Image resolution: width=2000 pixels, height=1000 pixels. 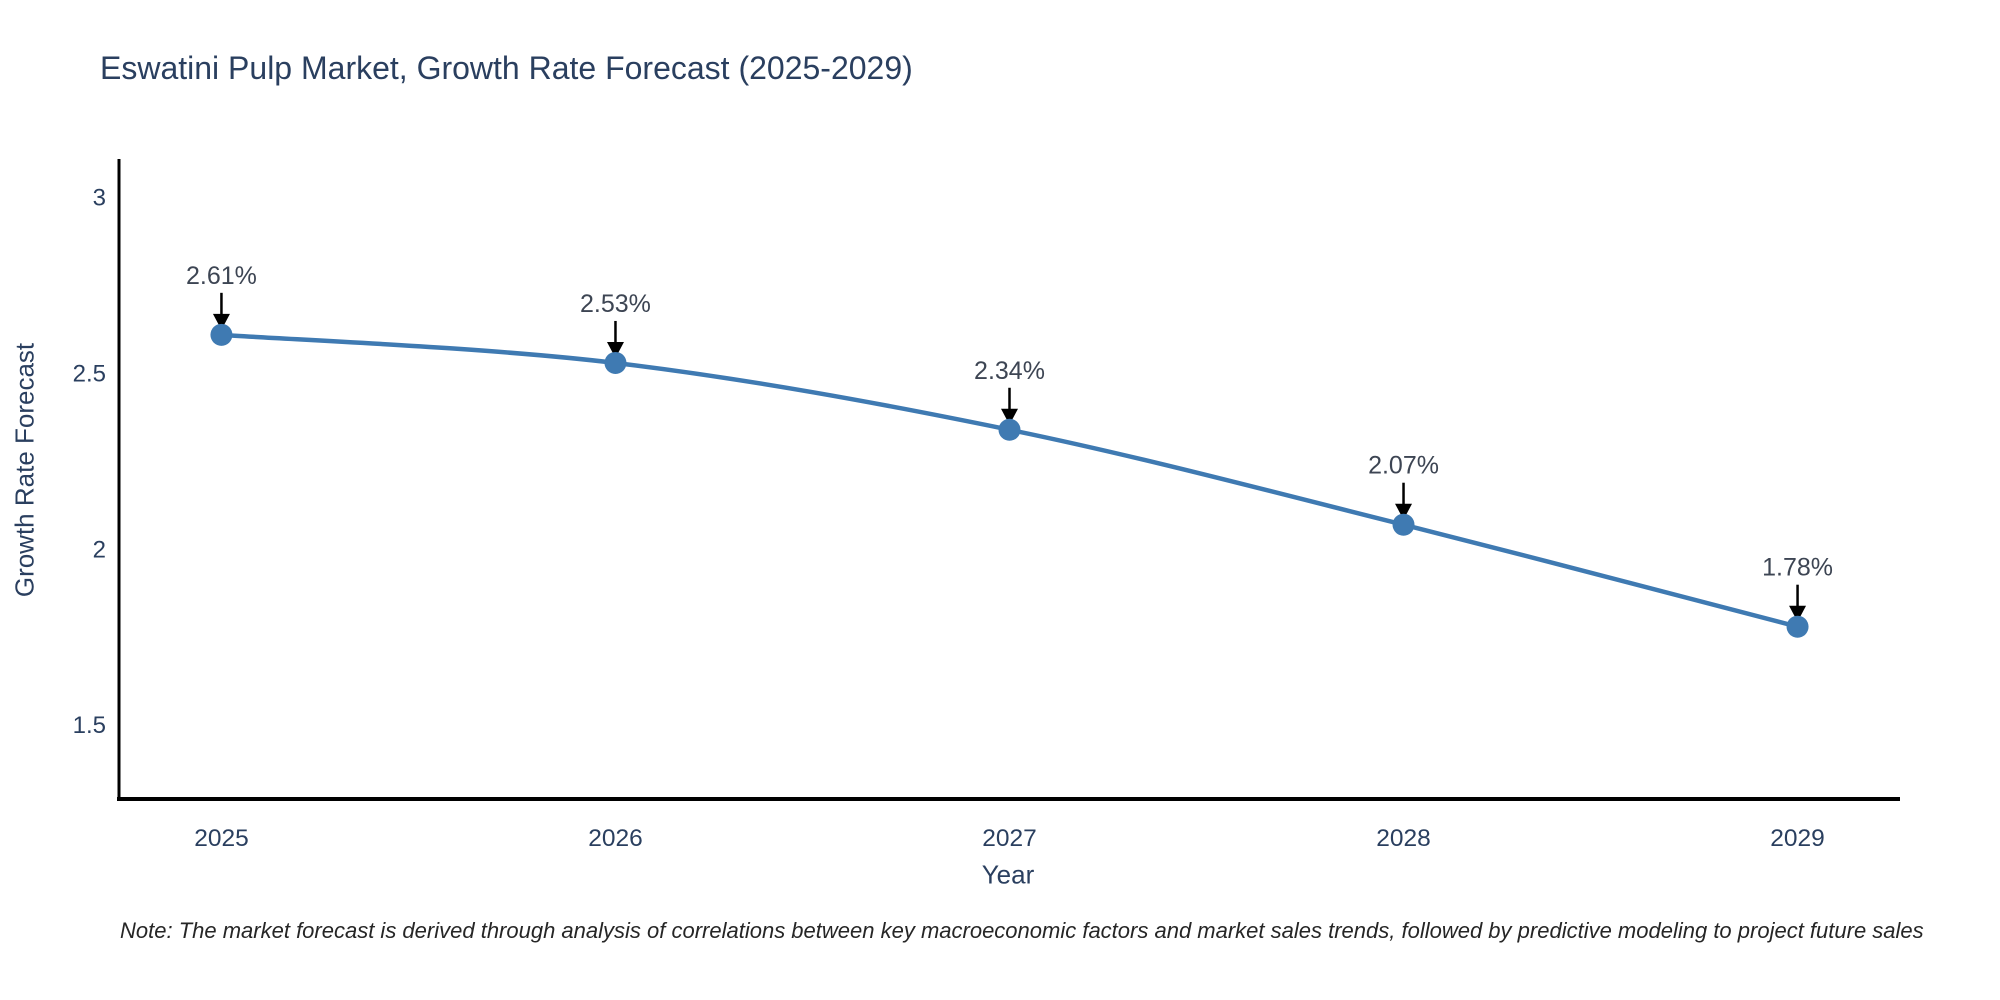 I want to click on x-tick-label: 2028, so click(x=1403, y=838).